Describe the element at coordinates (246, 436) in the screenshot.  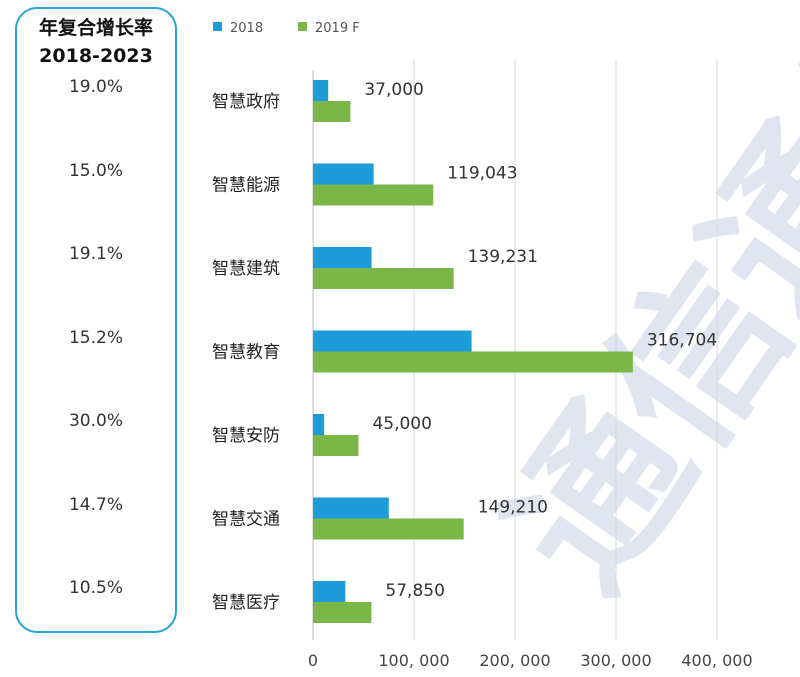
I see `category-label-5: 智慧安防` at that location.